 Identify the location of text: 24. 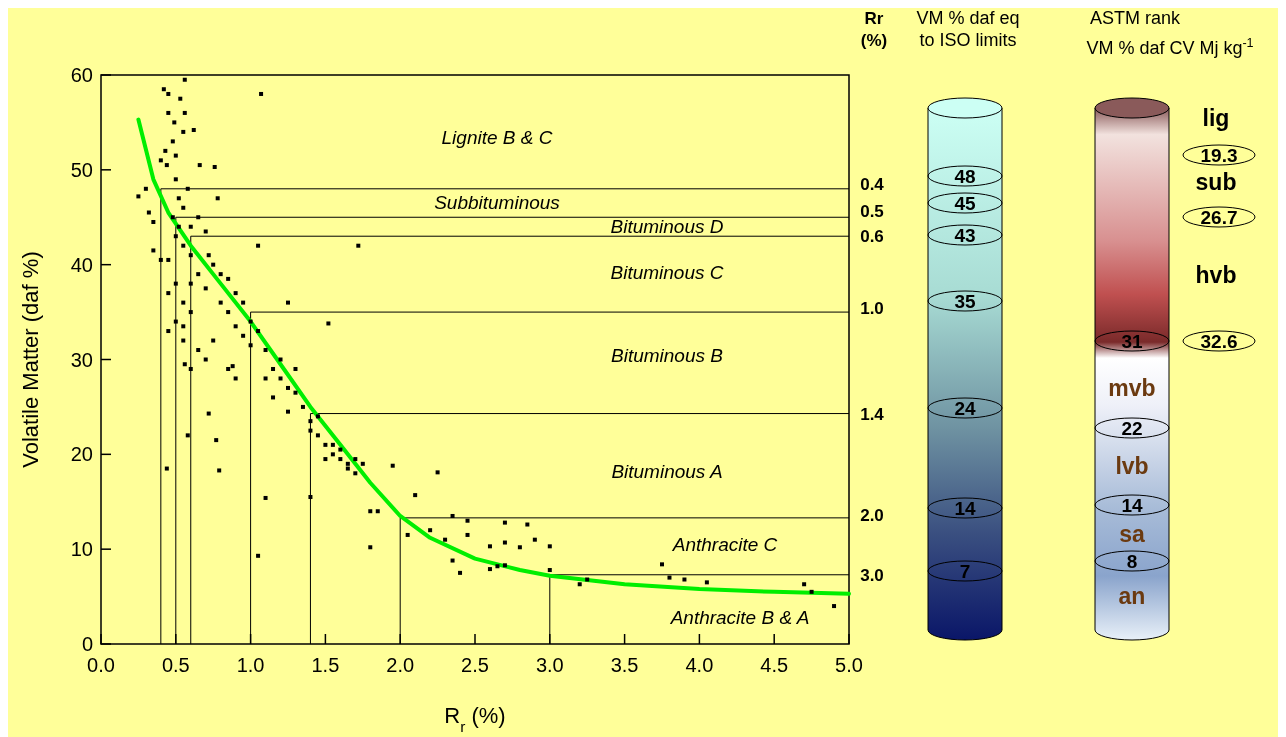
(965, 408).